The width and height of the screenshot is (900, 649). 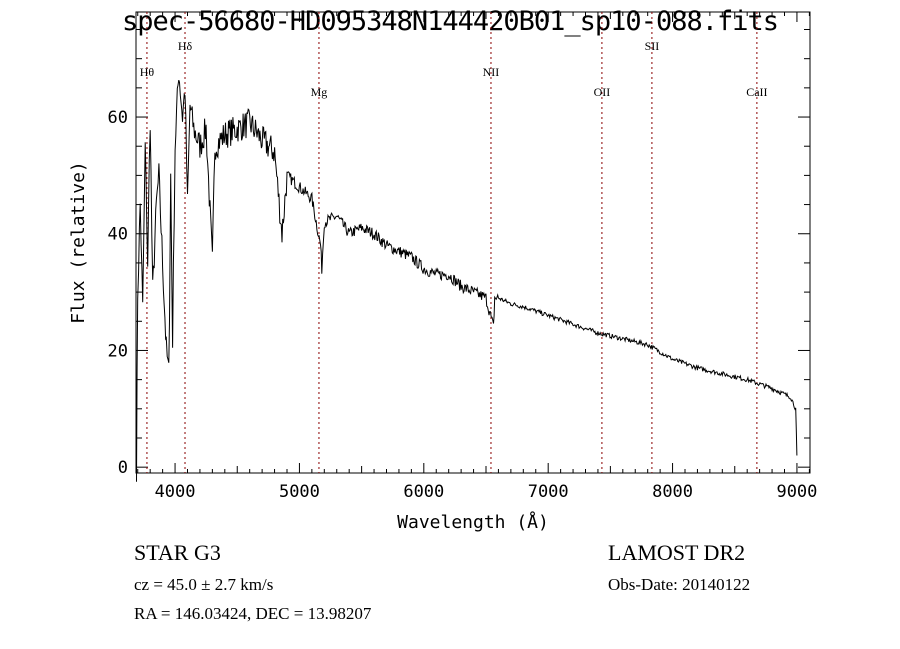 What do you see at coordinates (118, 118) in the screenshot?
I see `y-tick-label: 60` at bounding box center [118, 118].